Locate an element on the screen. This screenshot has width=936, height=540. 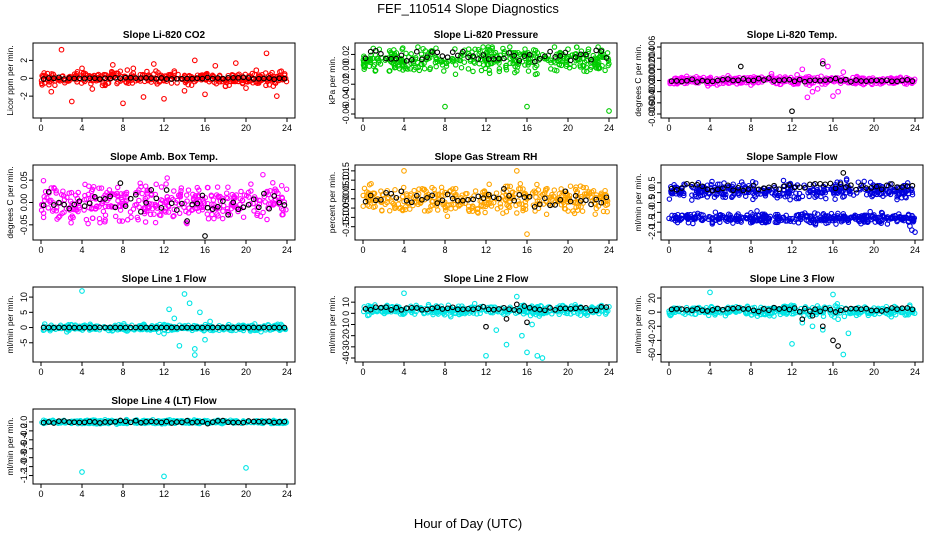
y-tick-label: -20 is located at coordinates (346, 335).